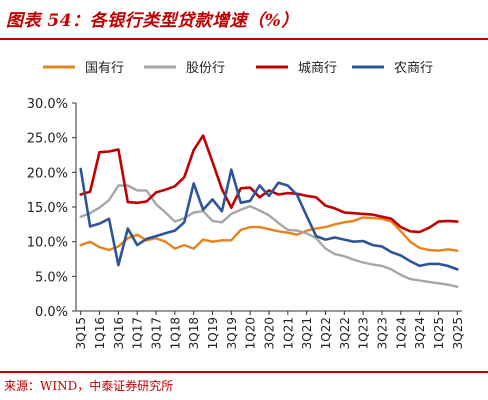  I want to click on title-divider, so click(244, 39).